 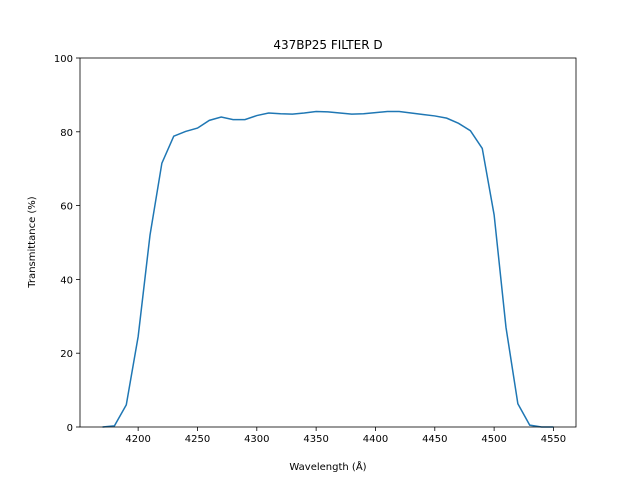 What do you see at coordinates (70, 428) in the screenshot?
I see `y-tick-label: 0` at bounding box center [70, 428].